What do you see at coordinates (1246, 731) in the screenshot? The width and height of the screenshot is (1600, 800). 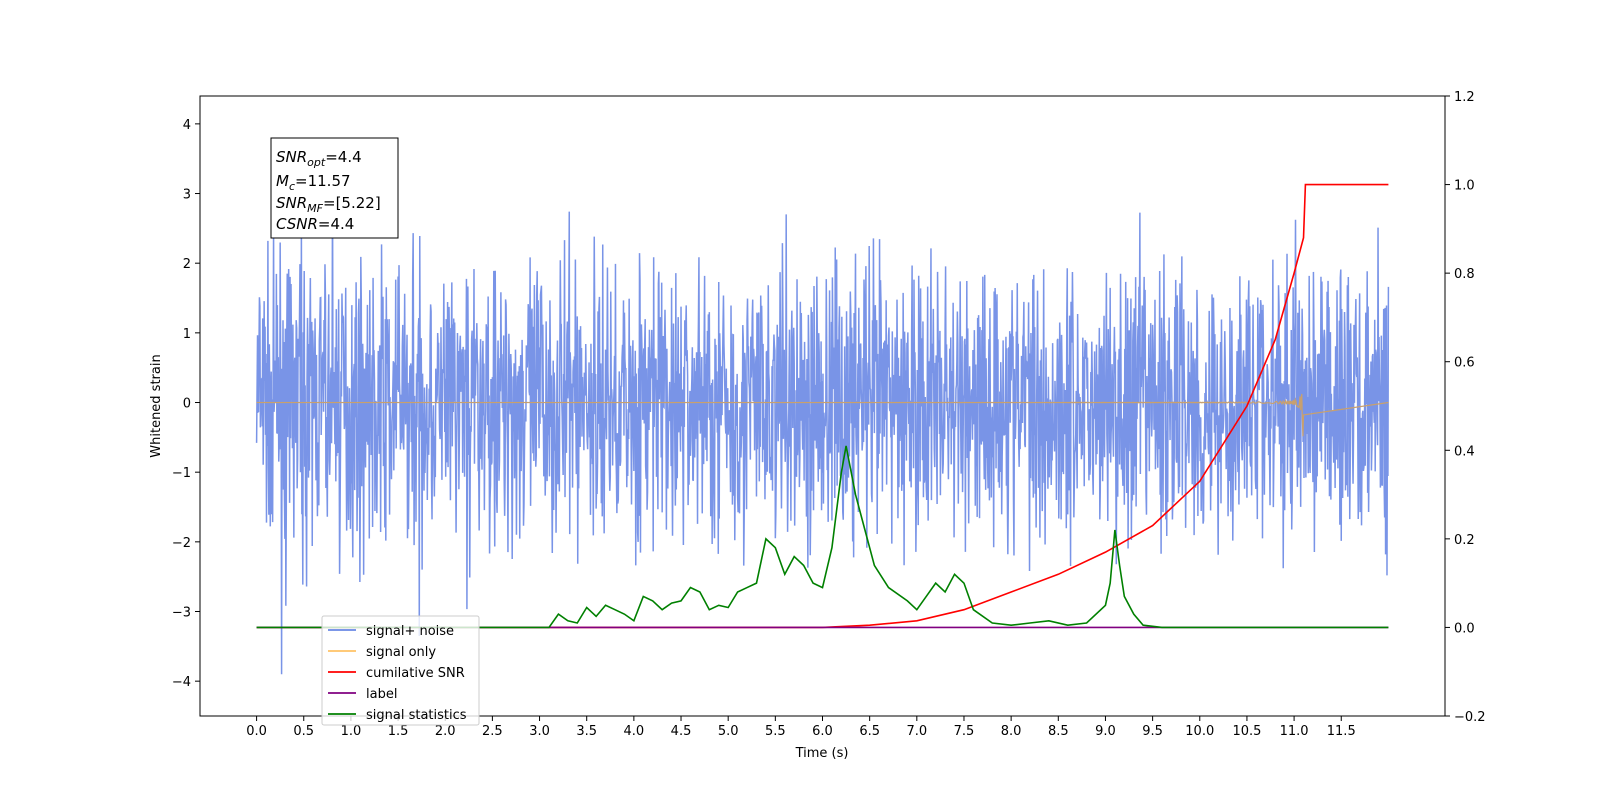 I see `x-tick-label: 10.5` at bounding box center [1246, 731].